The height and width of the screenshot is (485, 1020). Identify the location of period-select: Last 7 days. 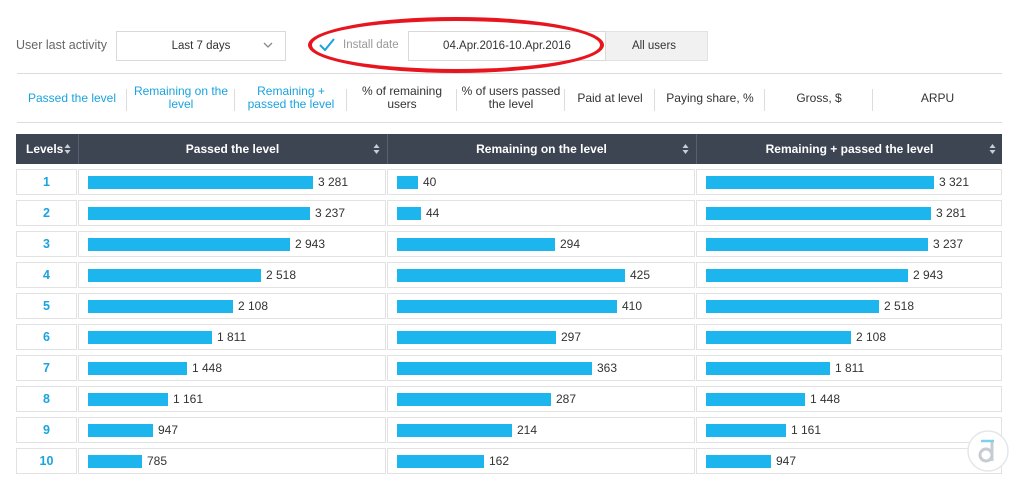
(201, 46).